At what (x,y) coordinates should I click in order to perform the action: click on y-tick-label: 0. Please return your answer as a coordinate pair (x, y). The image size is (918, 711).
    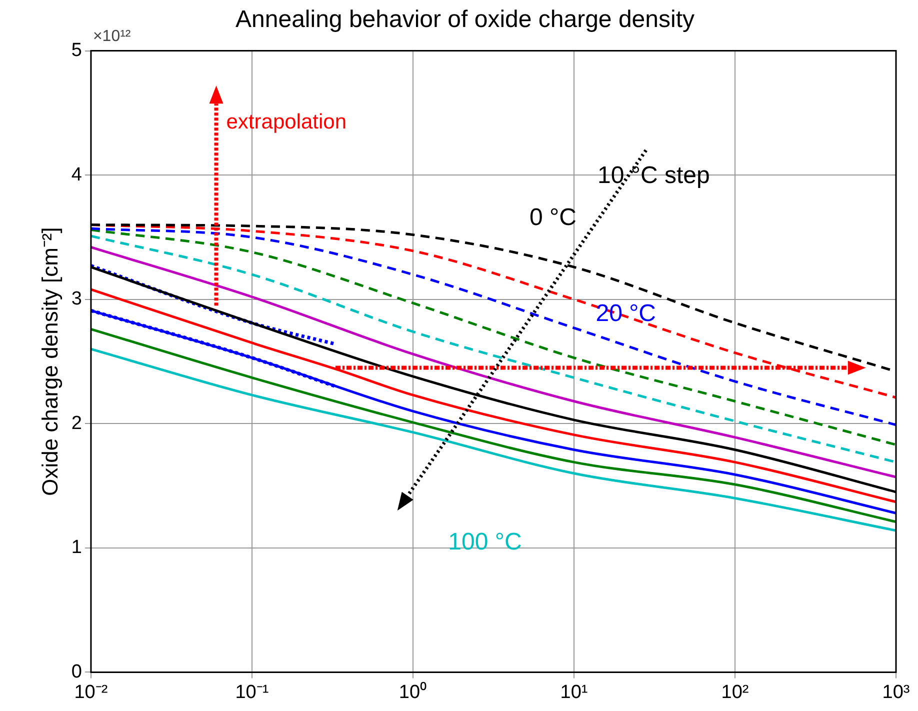
    Looking at the image, I should click on (76, 671).